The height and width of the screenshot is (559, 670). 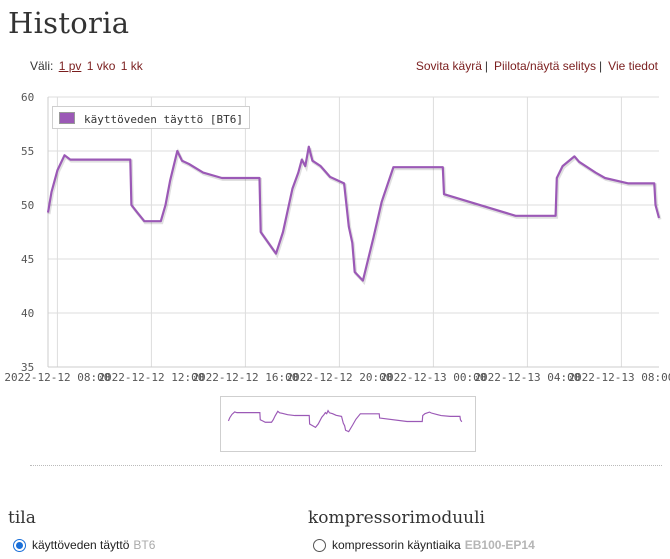 What do you see at coordinates (545, 66) in the screenshot?
I see `toggle-legend-link: Piilota/näytä selitys` at bounding box center [545, 66].